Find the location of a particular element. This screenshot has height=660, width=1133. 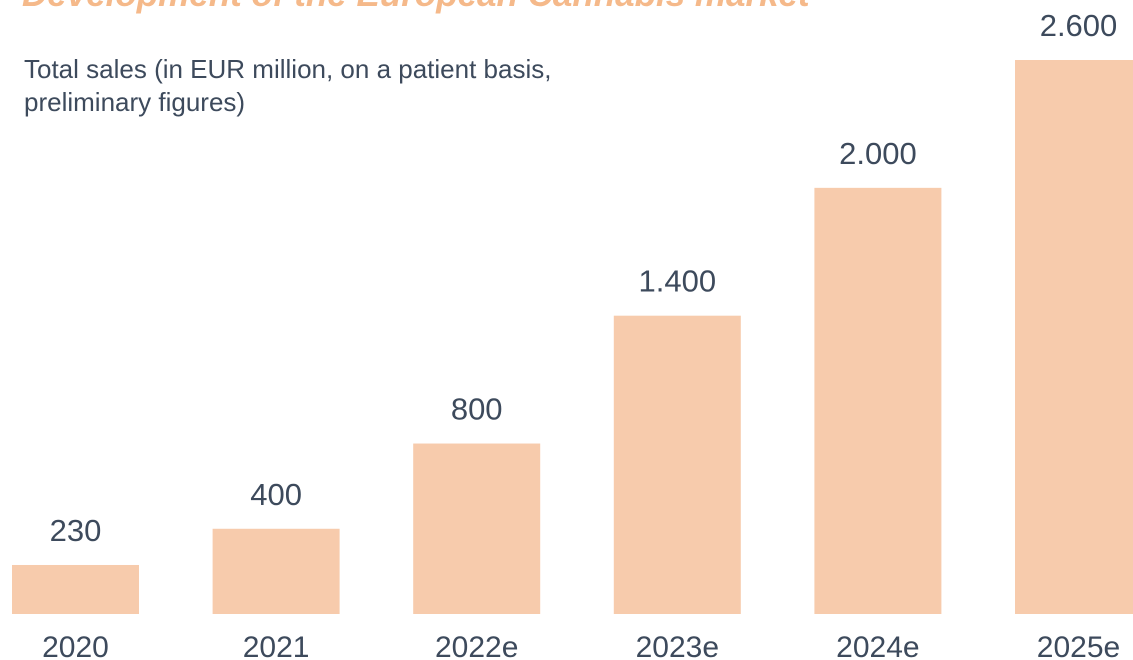

value-label: 800 is located at coordinates (477, 409).